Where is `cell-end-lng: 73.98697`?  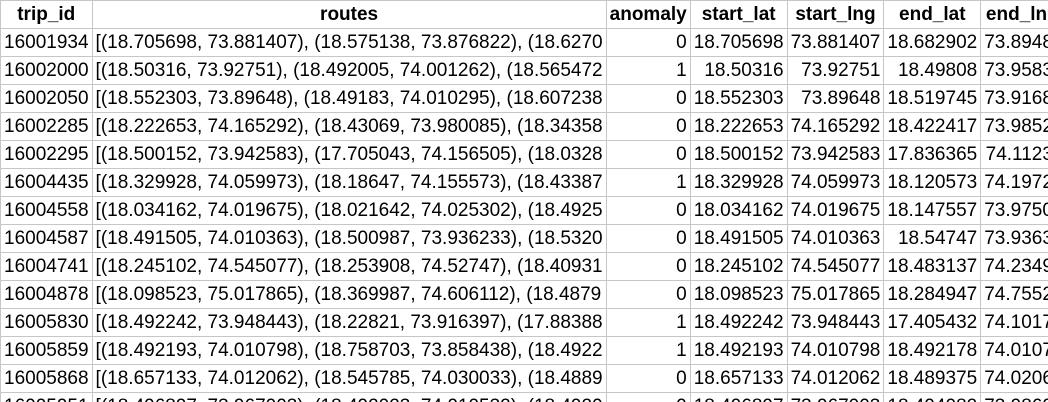
cell-end-lng: 73.98697 is located at coordinates (1014, 397).